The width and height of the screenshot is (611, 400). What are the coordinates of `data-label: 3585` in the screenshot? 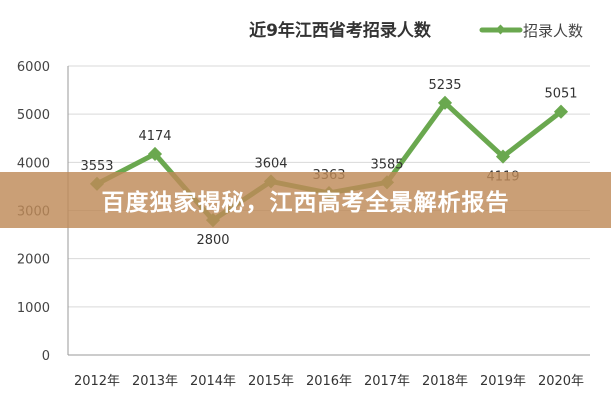 It's located at (386, 164).